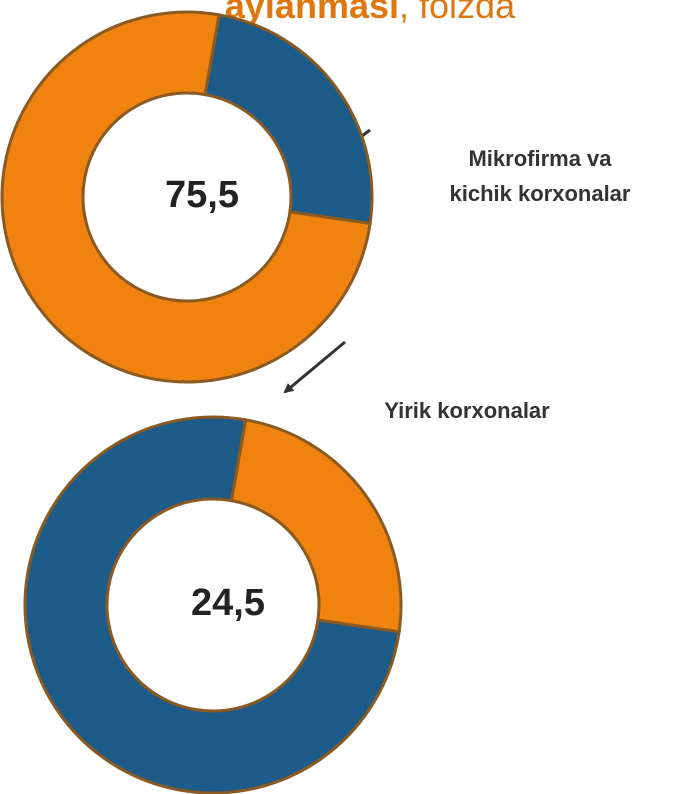 This screenshot has width=677, height=794. What do you see at coordinates (312, 13) in the screenshot?
I see `title-main: aylanmasi` at bounding box center [312, 13].